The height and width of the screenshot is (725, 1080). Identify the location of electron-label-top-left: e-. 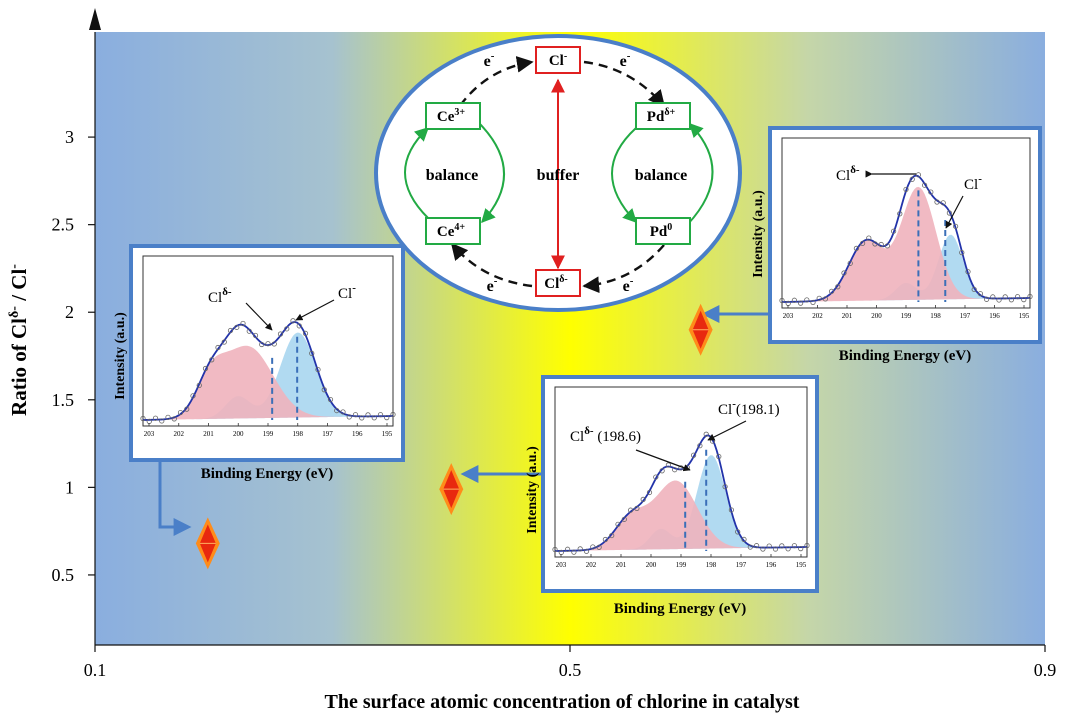
(489, 60).